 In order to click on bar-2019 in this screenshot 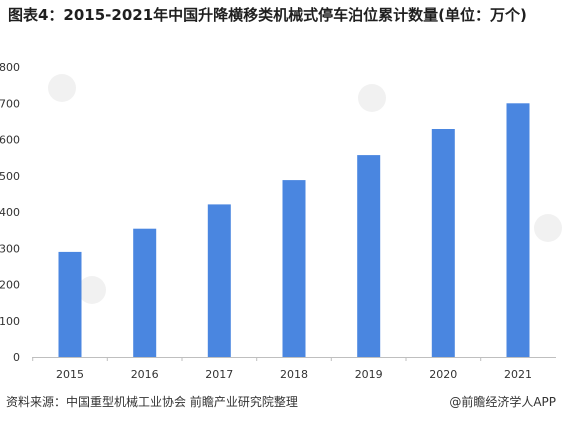, I will do `click(369, 256)`.